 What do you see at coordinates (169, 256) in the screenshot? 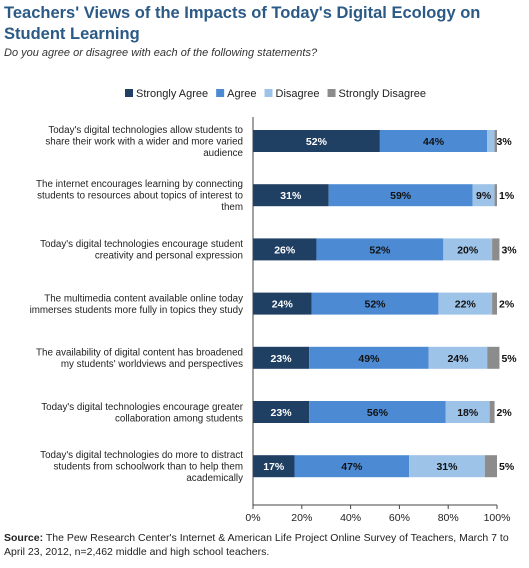
I see `category-label-line: creativity and personal expression` at bounding box center [169, 256].